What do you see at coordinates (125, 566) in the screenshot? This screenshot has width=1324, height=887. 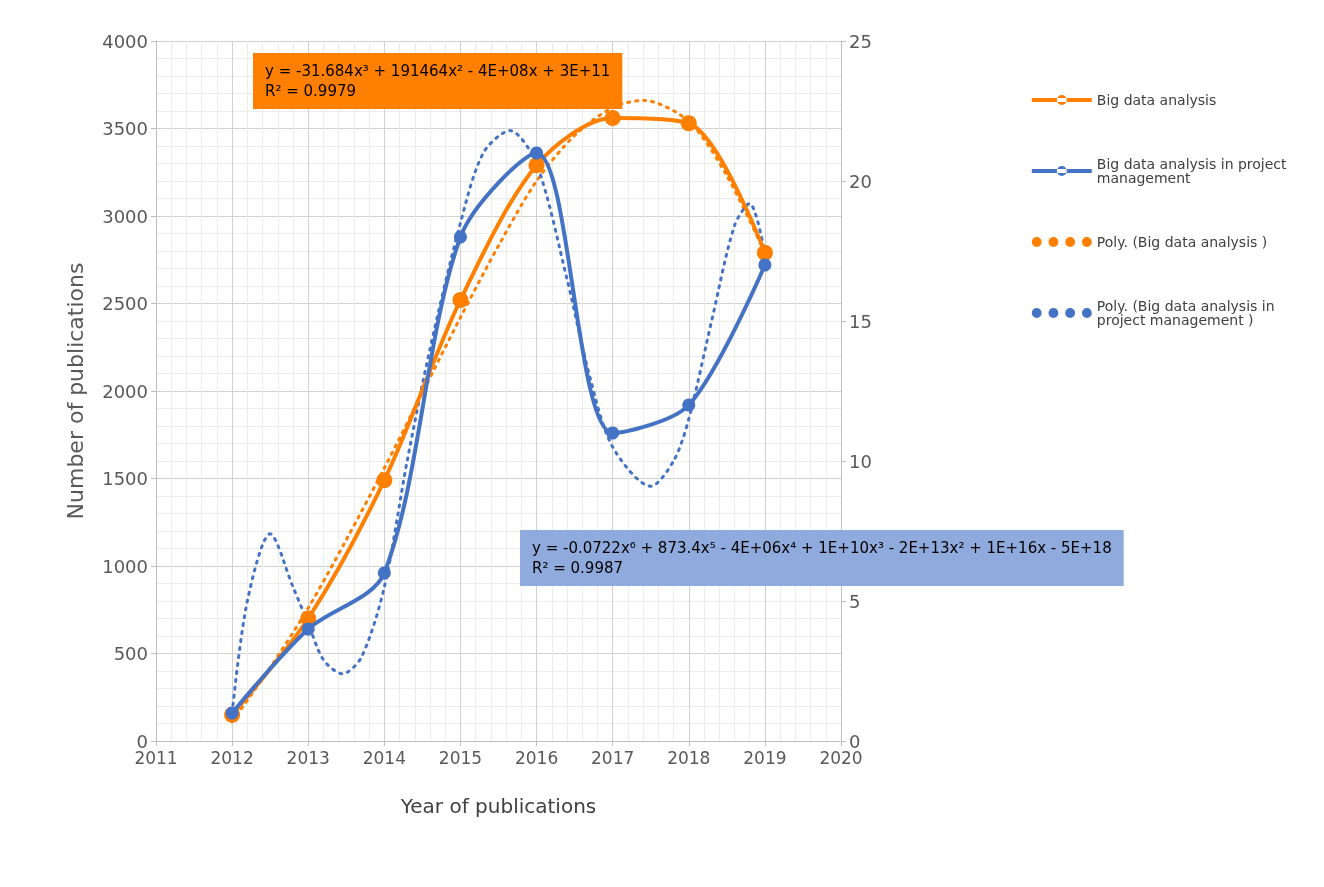 I see `y-tick-label: 1000` at bounding box center [125, 566].